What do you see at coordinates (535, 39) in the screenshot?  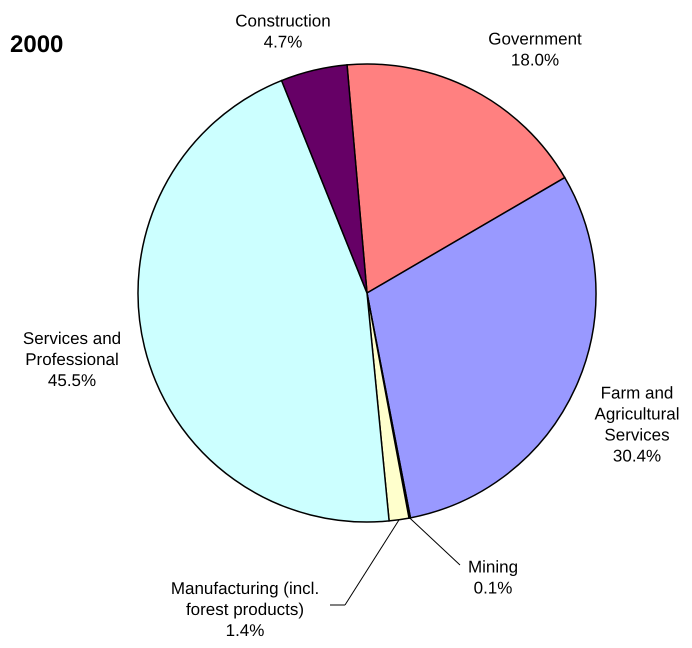 I see `slice-label: Government` at bounding box center [535, 39].